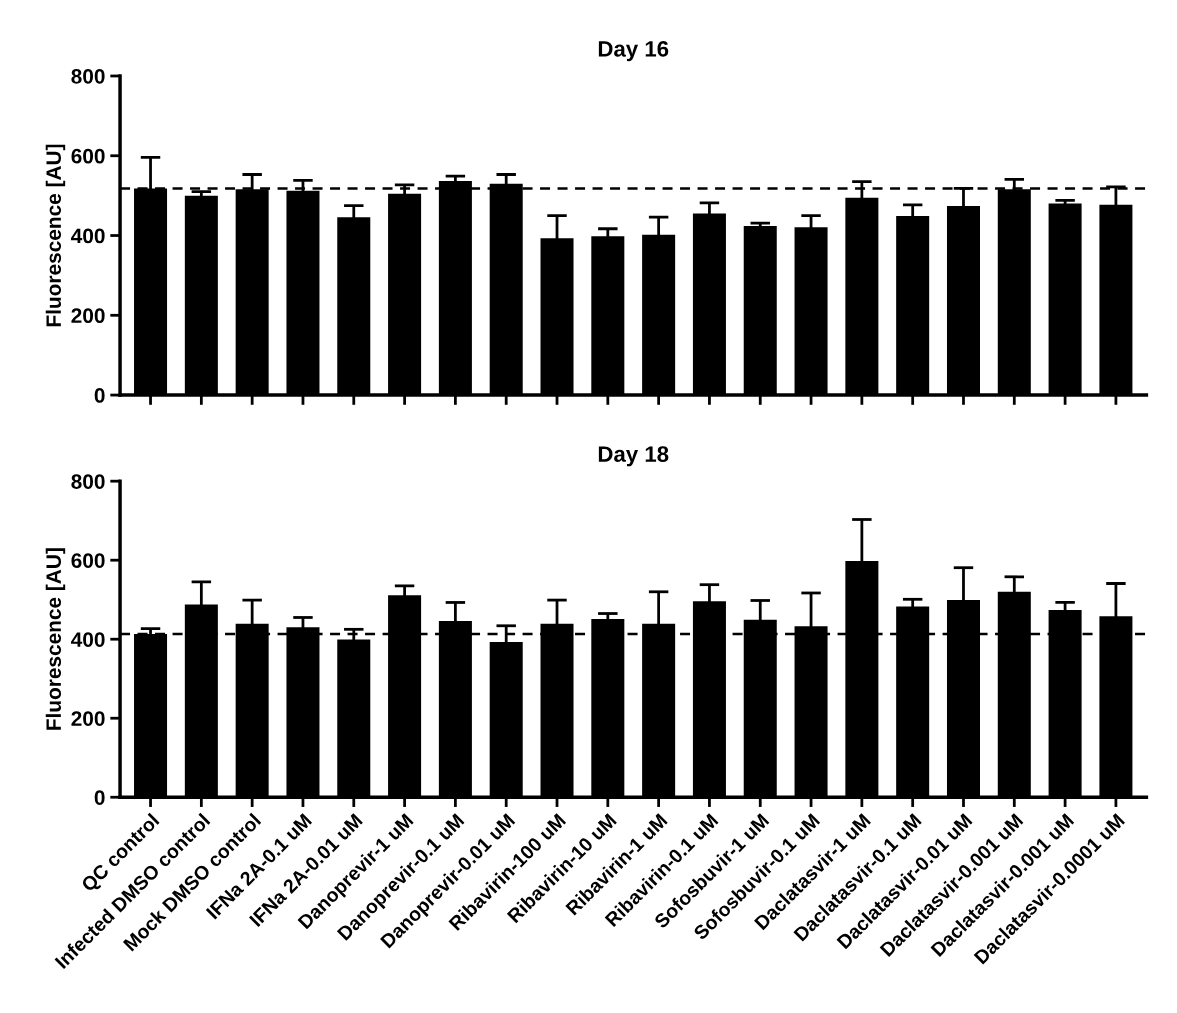  Describe the element at coordinates (633, 51) in the screenshot. I see `chart-title: Day 16` at that location.